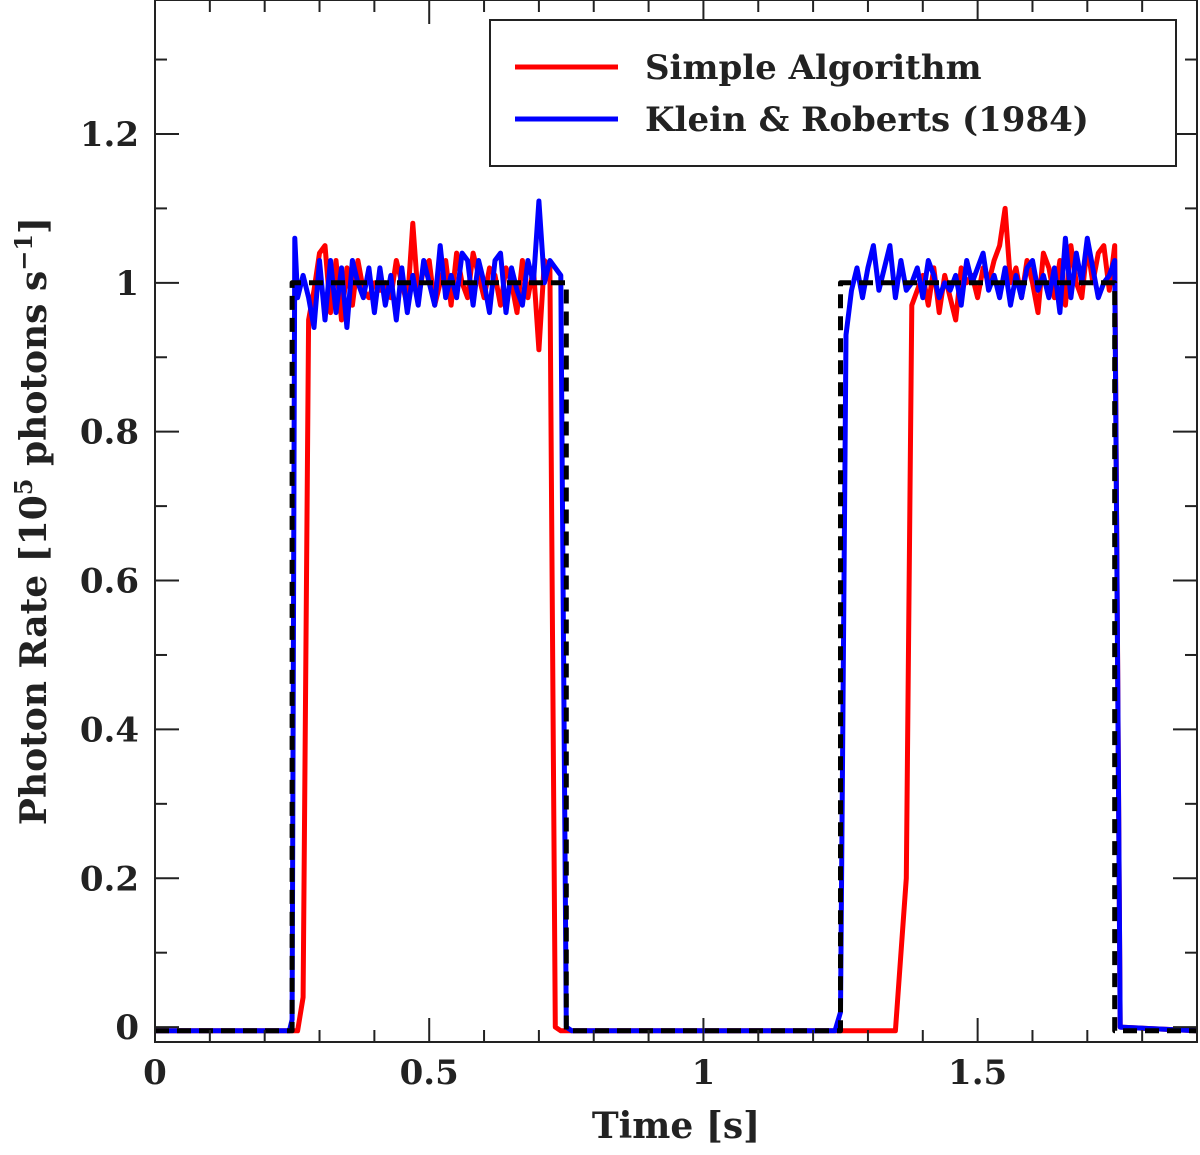  Describe the element at coordinates (109, 879) in the screenshot. I see `y-tick-label: 0.2` at that location.